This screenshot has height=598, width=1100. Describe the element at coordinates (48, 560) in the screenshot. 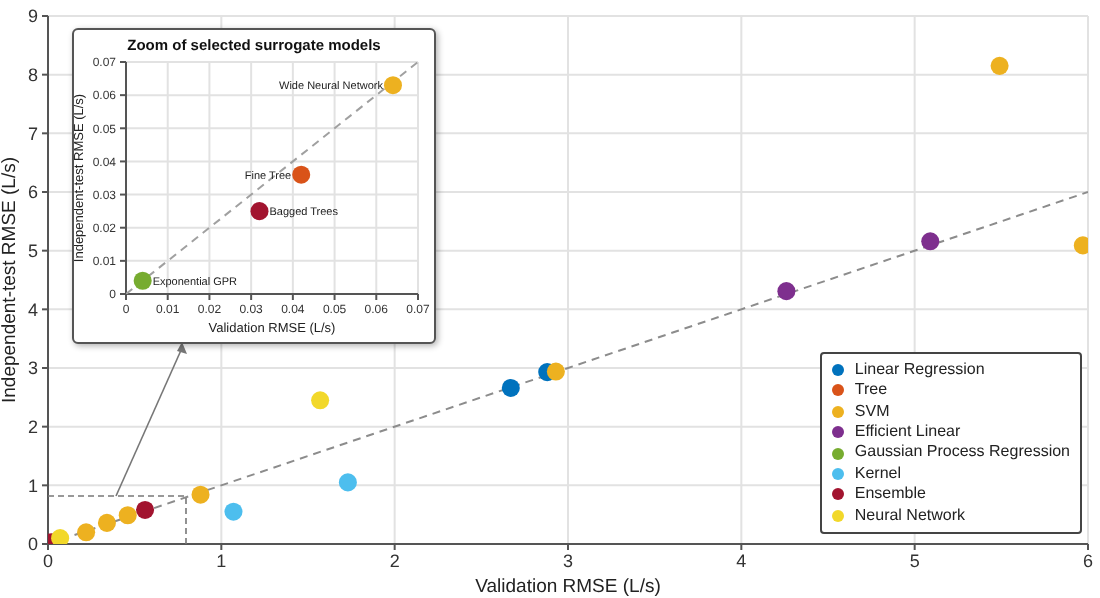

I see `x-tick-label: 0` at that location.